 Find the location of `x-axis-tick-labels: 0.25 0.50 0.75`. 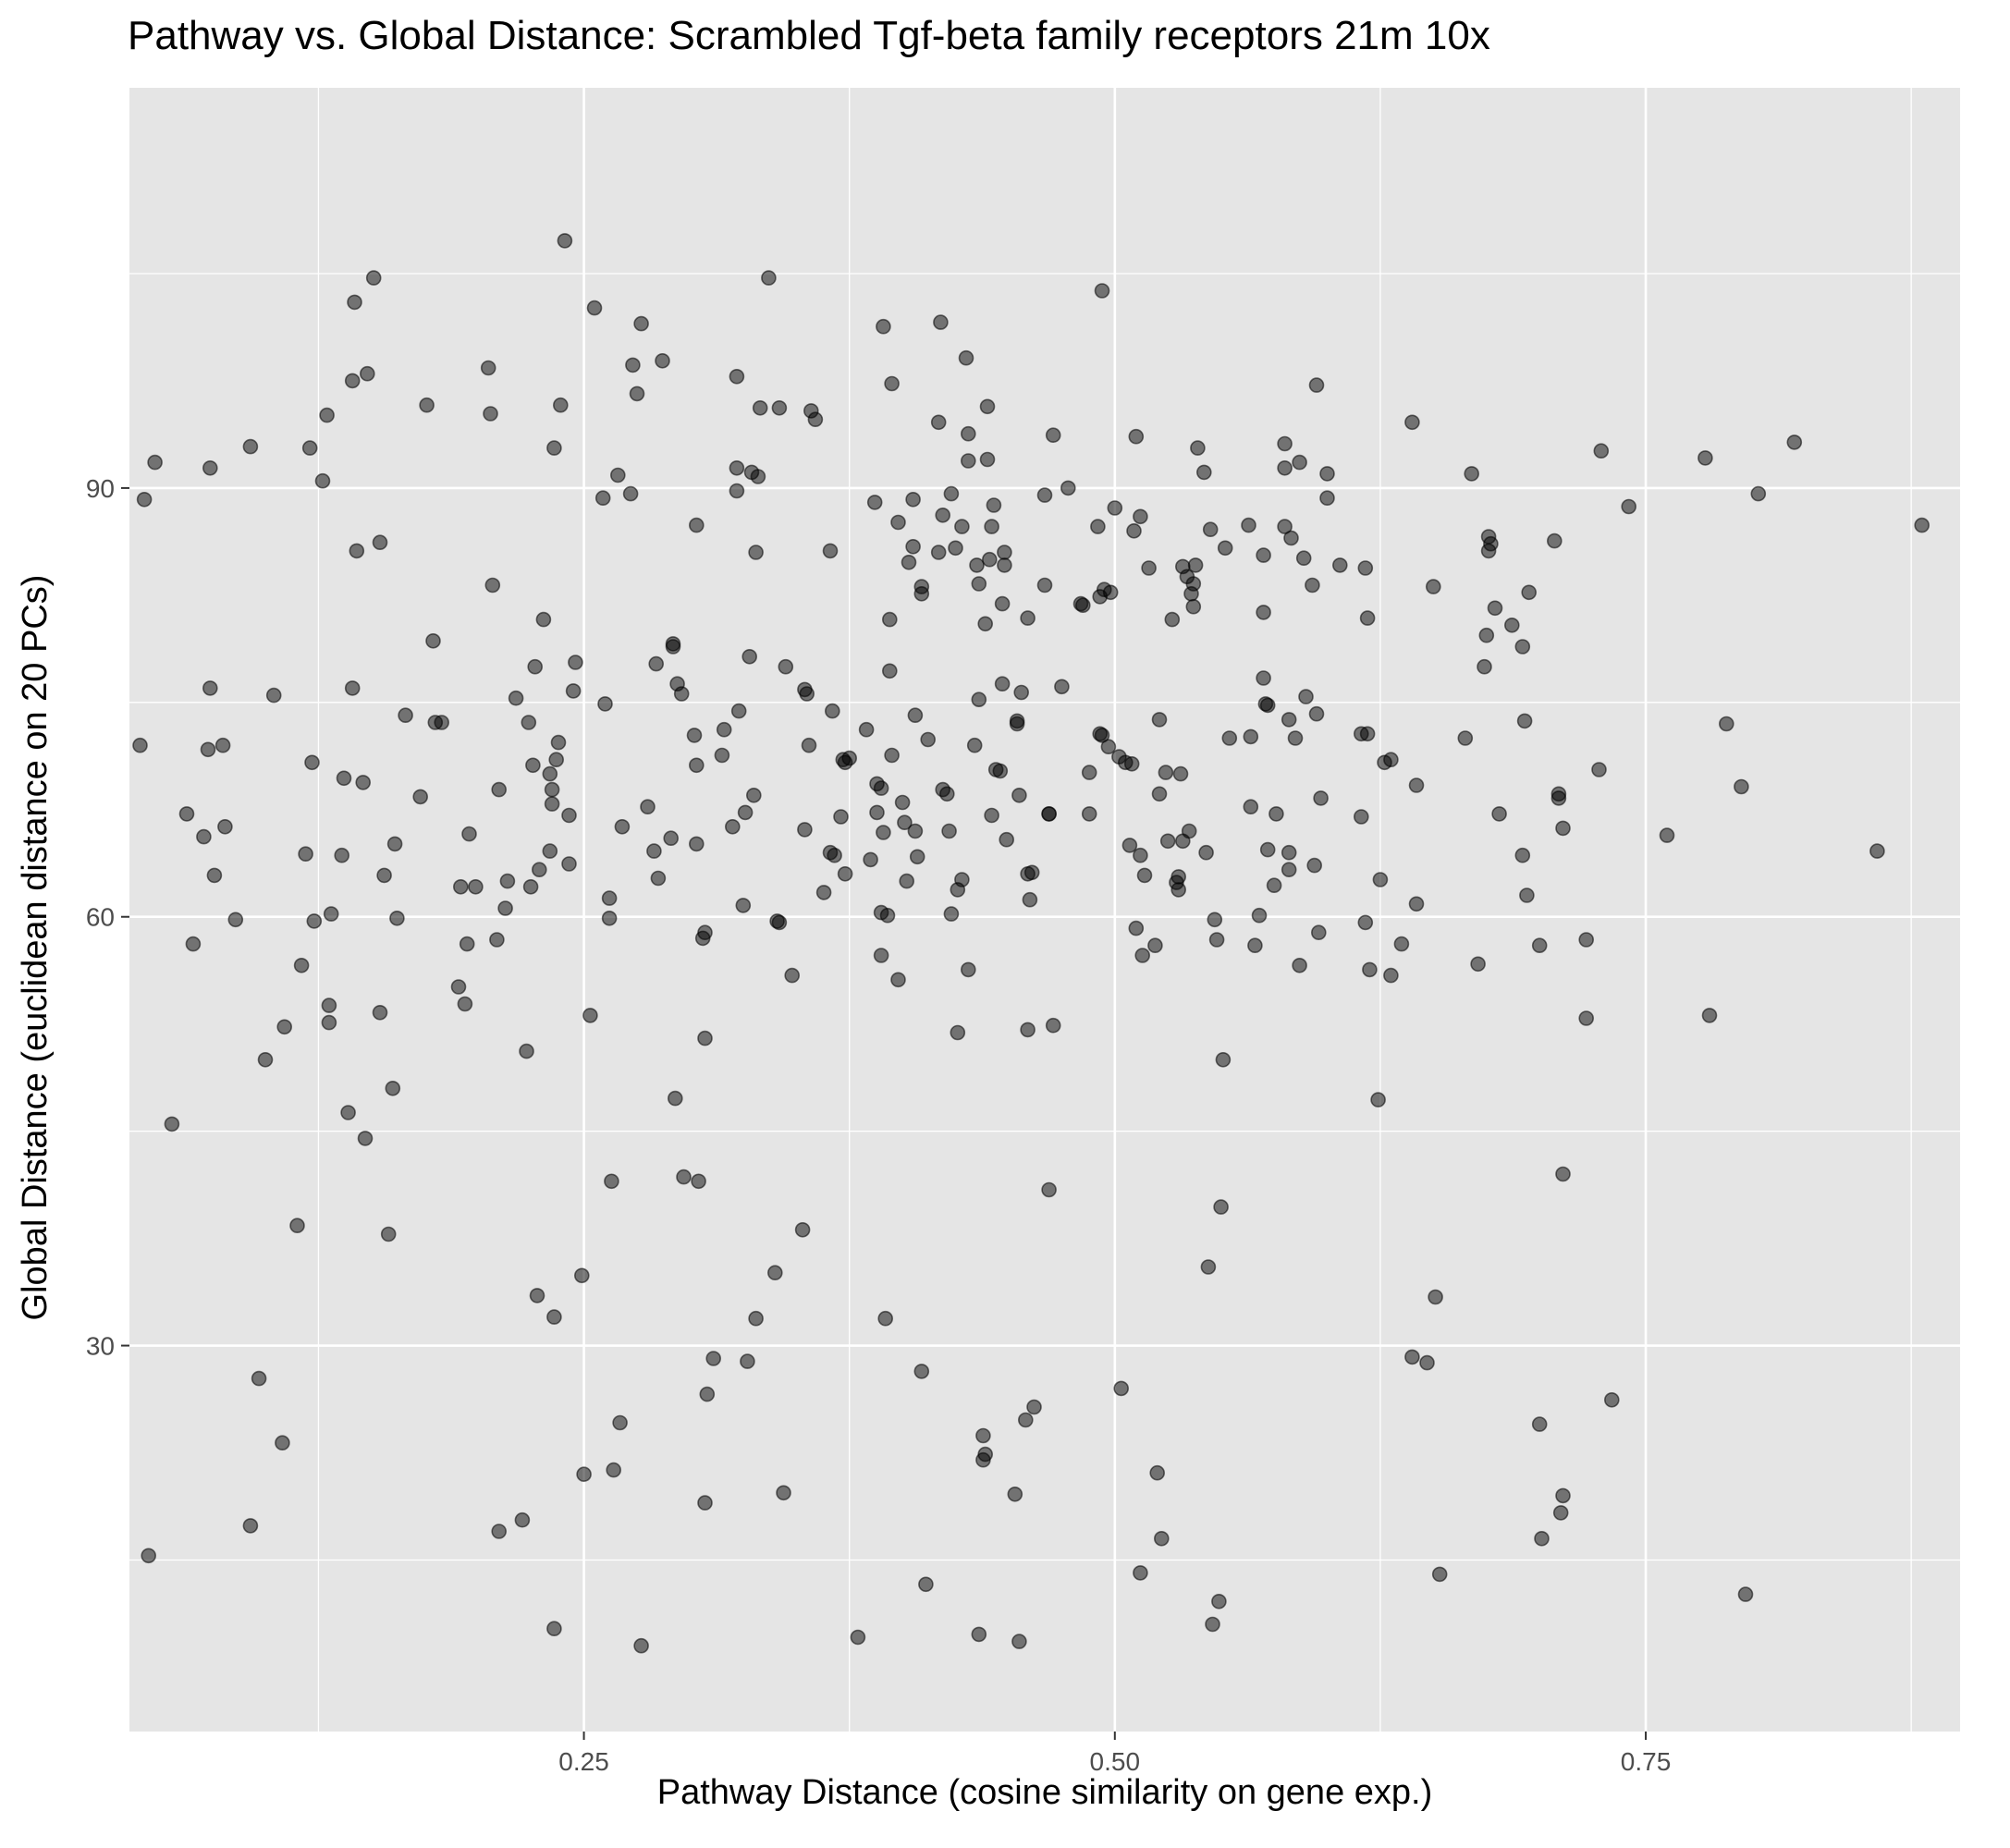

x-axis-tick-labels: 0.25 0.50 0.75 is located at coordinates (1114, 1761).